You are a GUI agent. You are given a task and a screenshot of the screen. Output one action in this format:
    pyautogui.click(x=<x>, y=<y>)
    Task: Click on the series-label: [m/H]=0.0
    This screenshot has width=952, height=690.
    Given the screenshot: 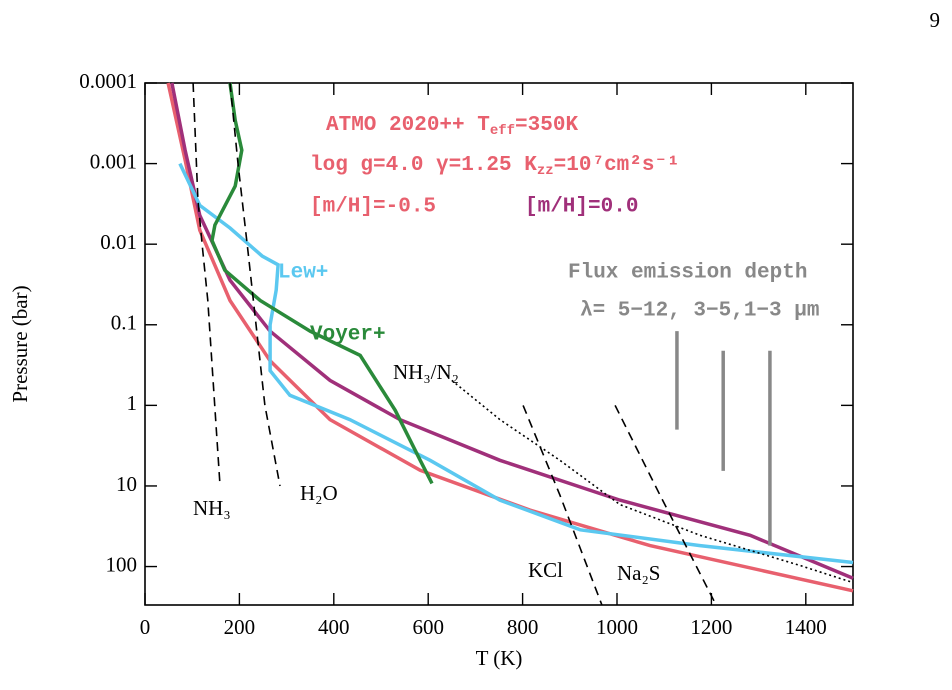 What is the action you would take?
    pyautogui.click(x=581, y=207)
    